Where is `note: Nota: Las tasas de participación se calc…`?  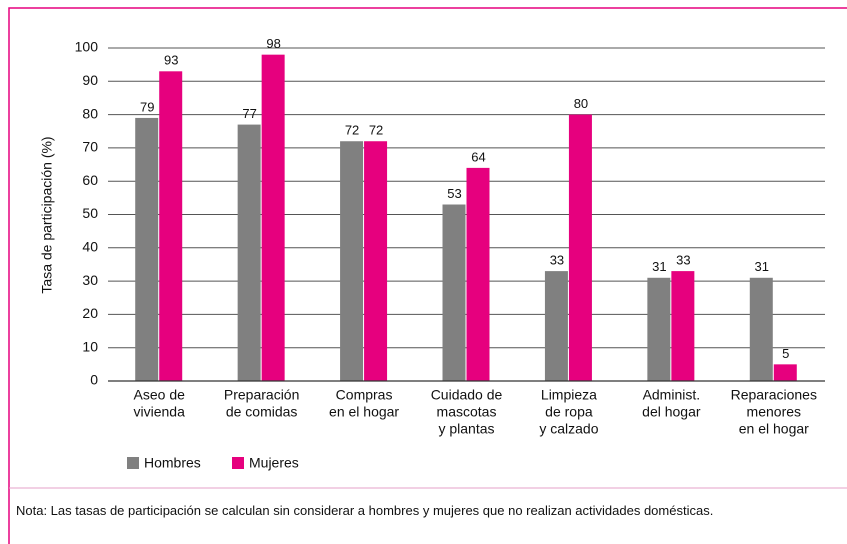 note: Nota: Las tasas de participación se calc… is located at coordinates (365, 510).